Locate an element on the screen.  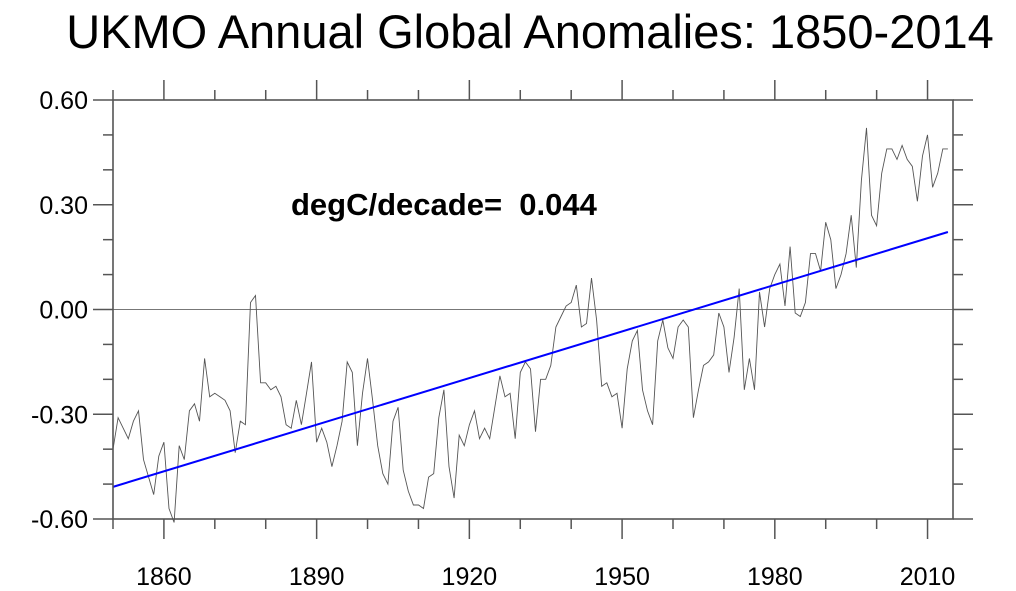
x-tick-label: 2010 is located at coordinates (928, 577).